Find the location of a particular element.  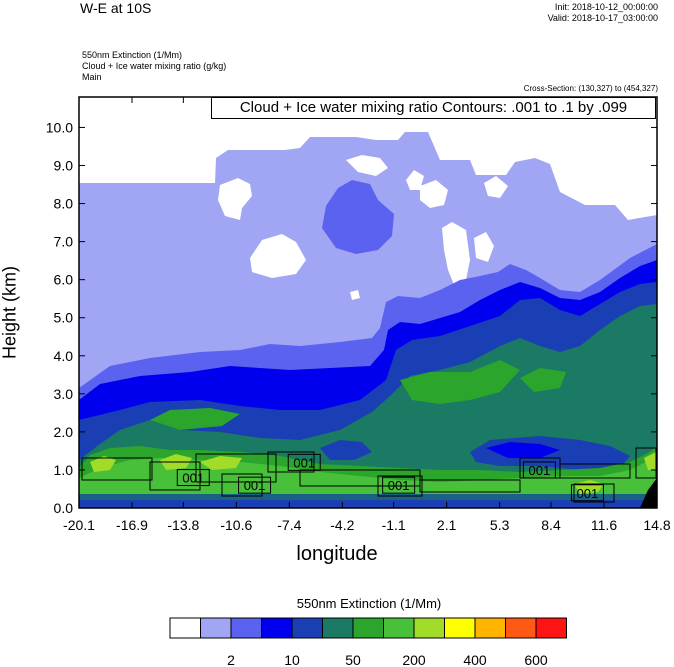

x-tick-label: 8.4 is located at coordinates (551, 525).